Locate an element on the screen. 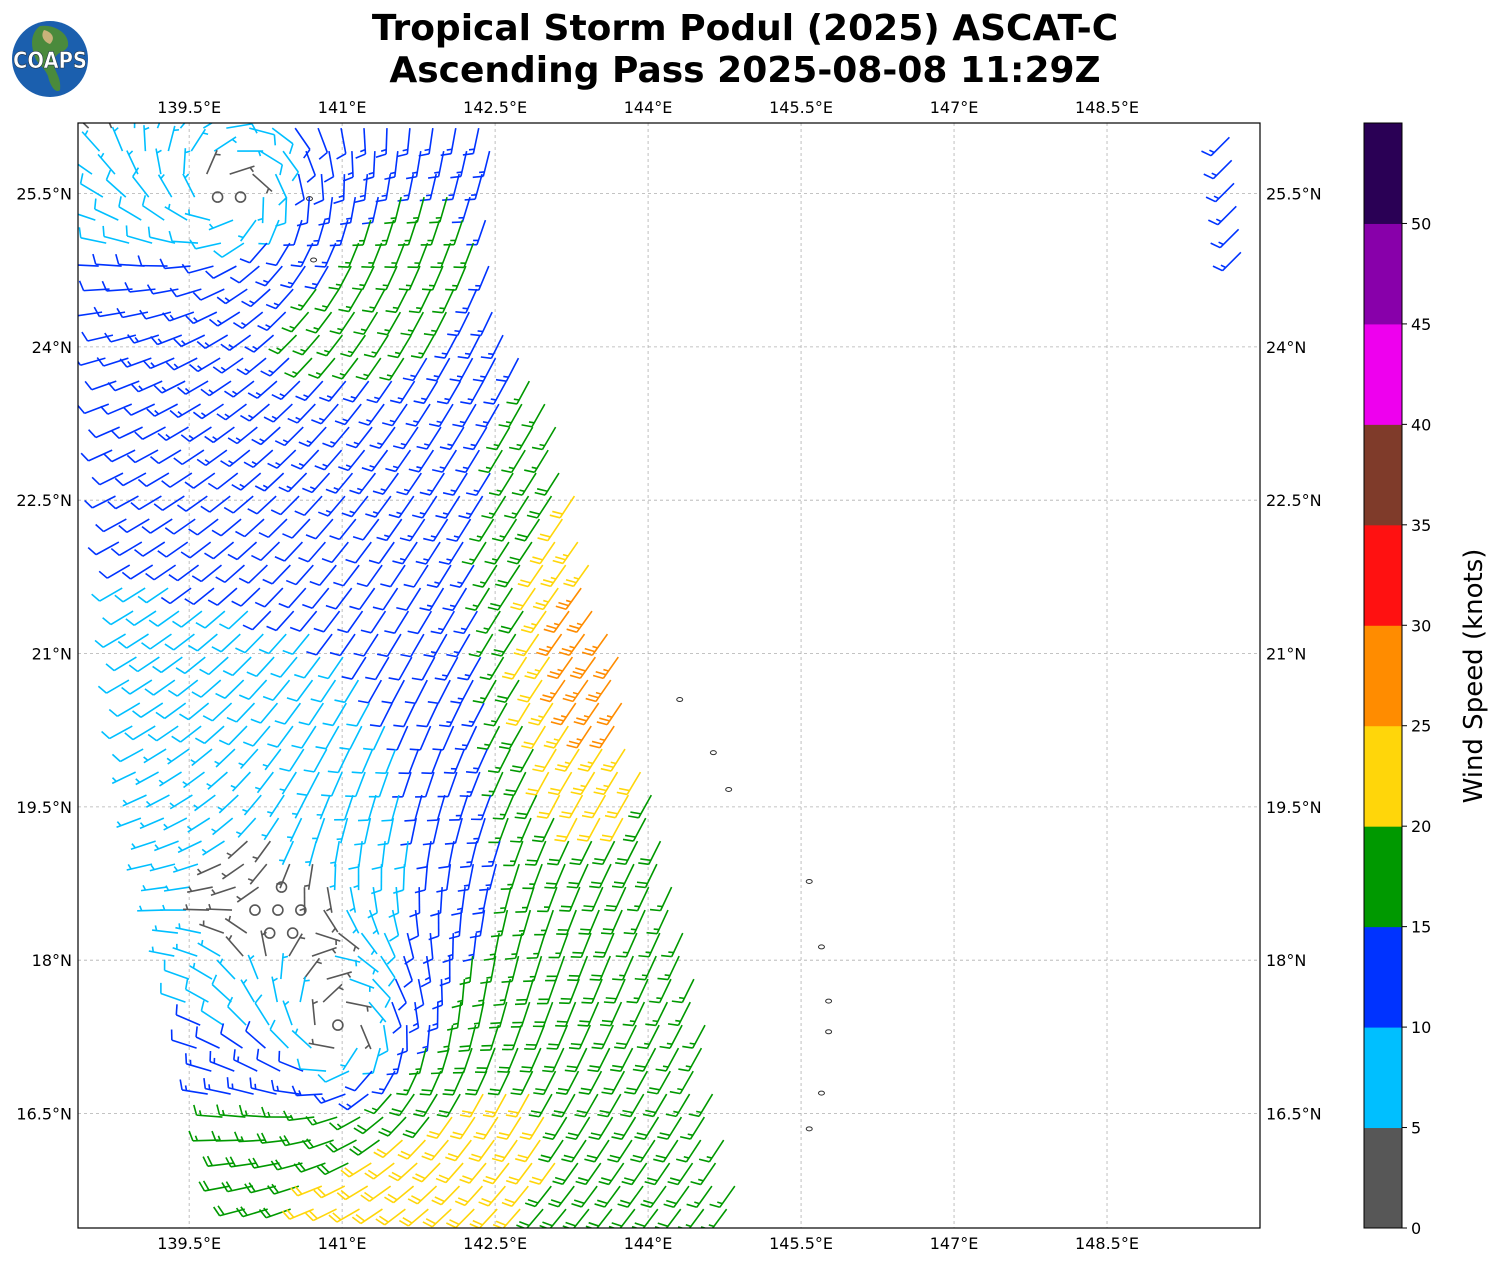 This screenshot has width=1501, height=1264. colorbar-tick-label: 20 is located at coordinates (1421, 826).